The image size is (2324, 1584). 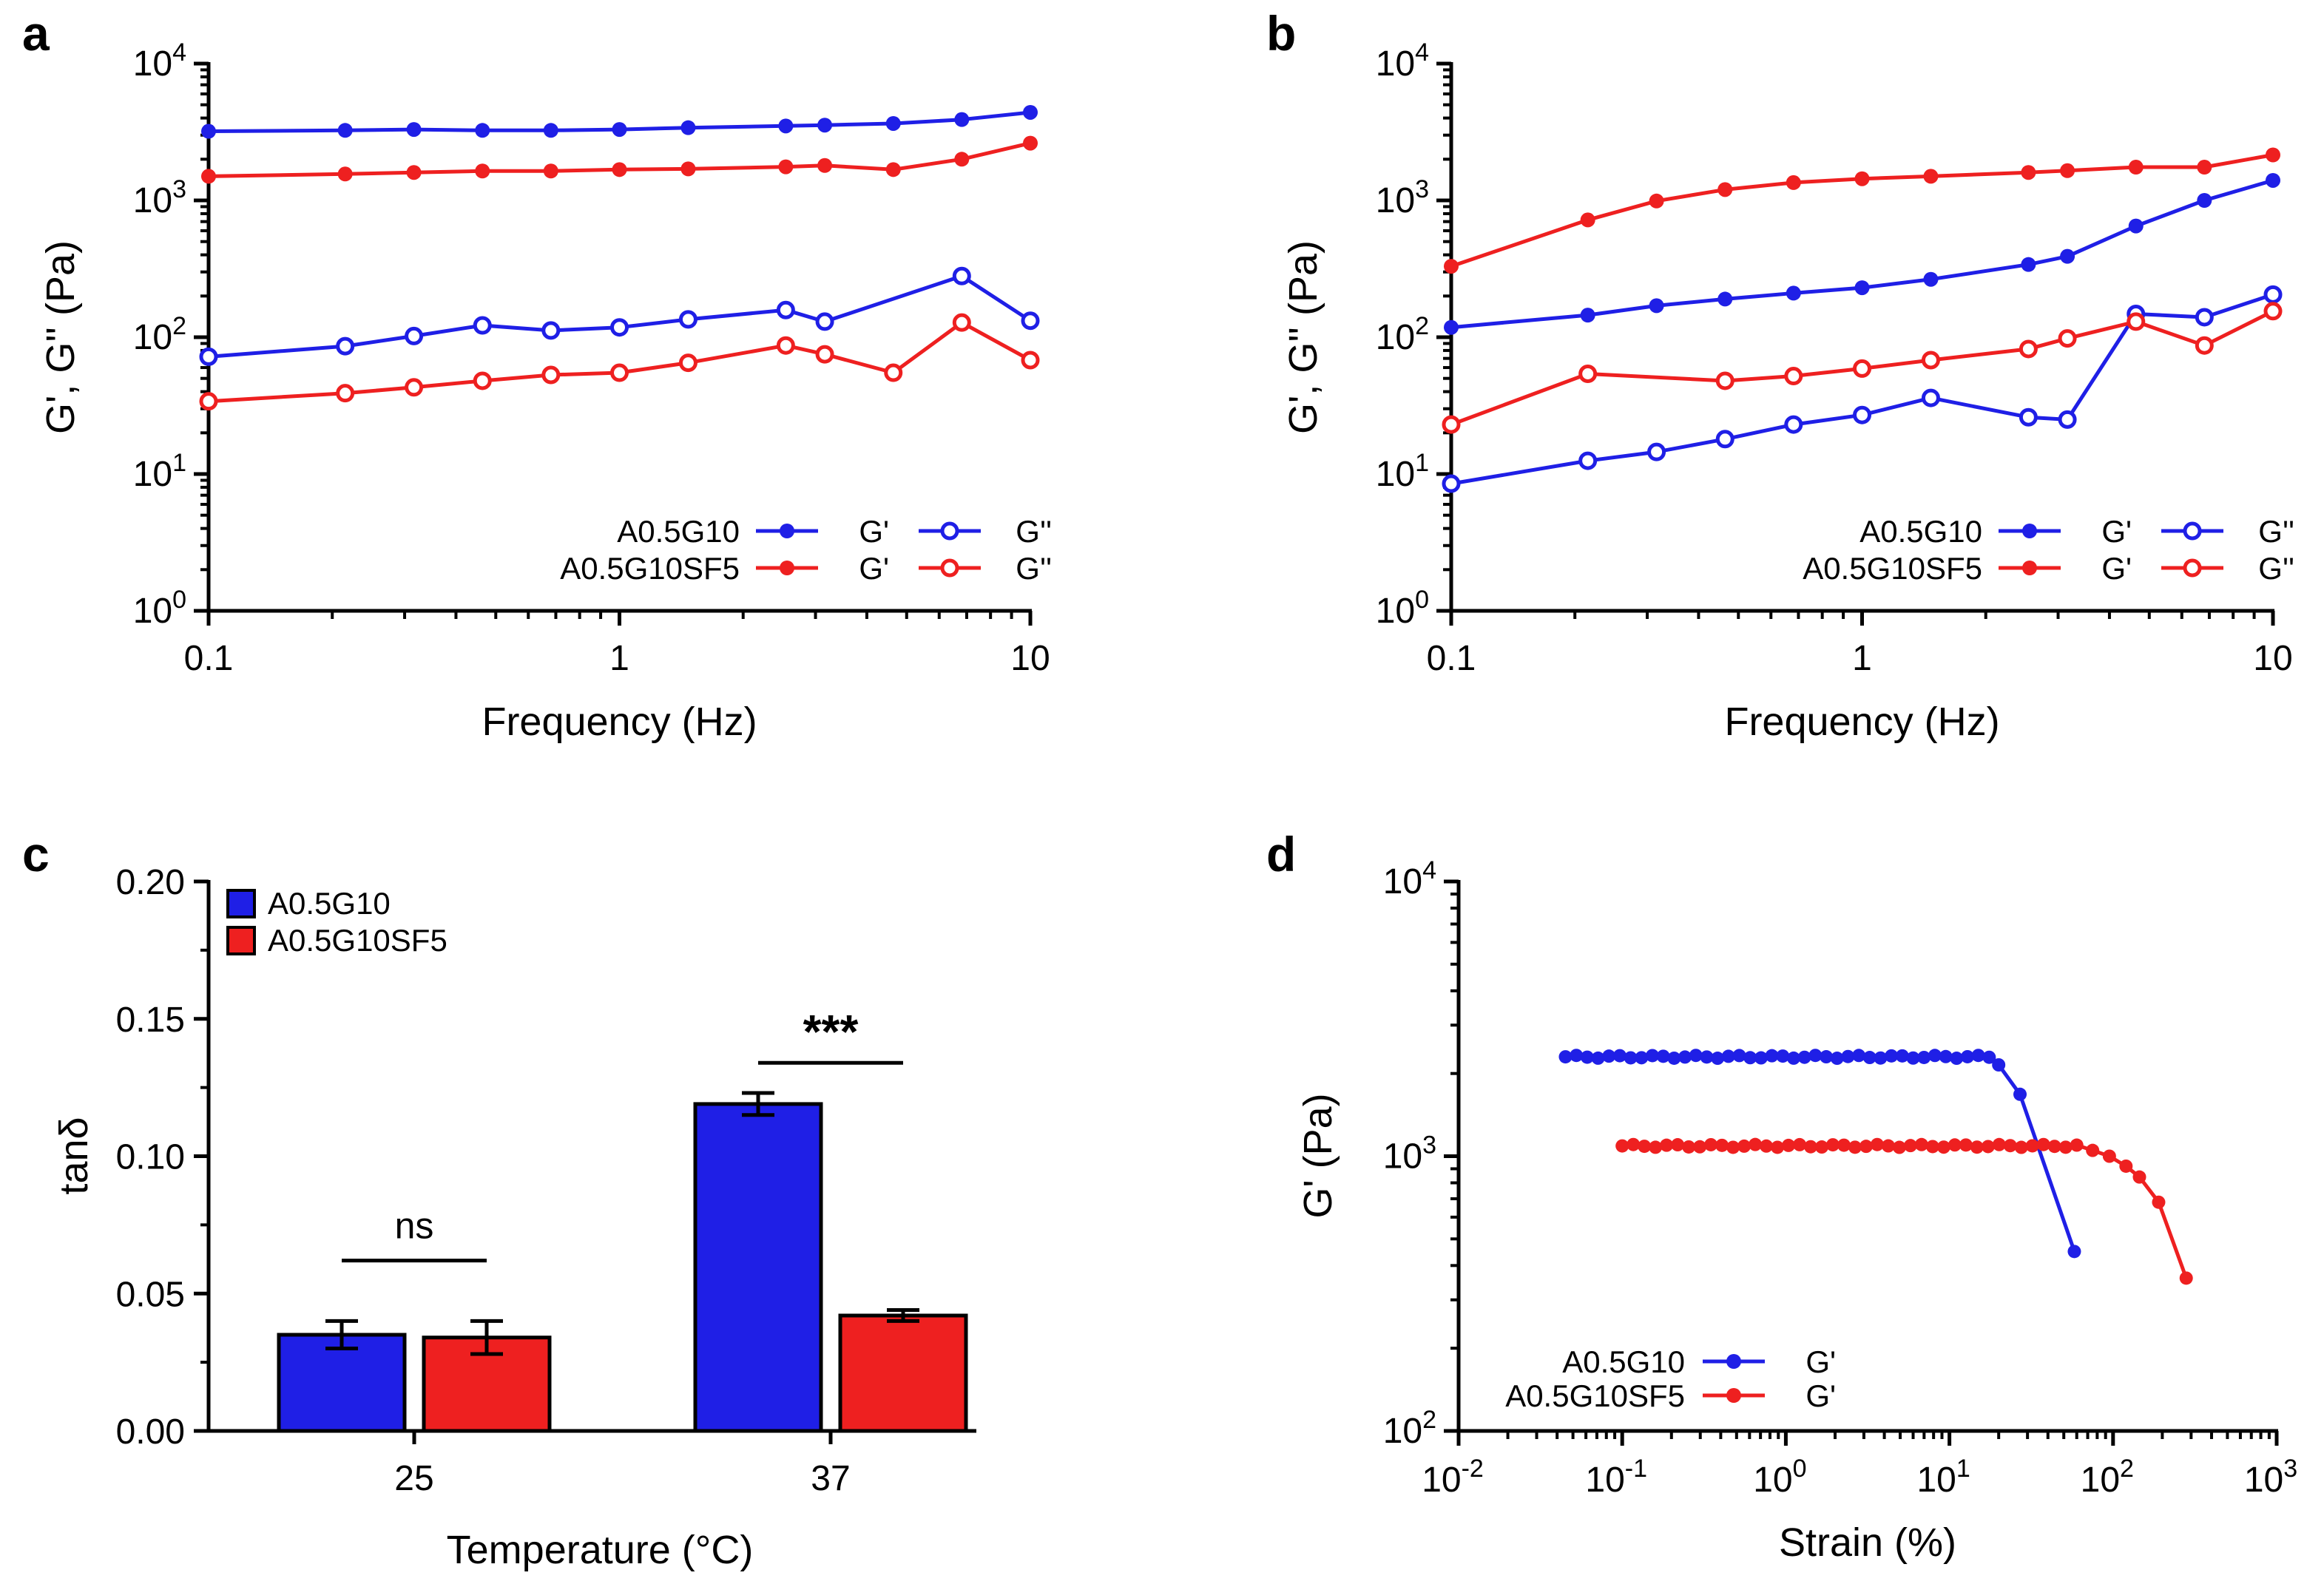 I want to click on legend-sample-label: A0.5G10SF5, so click(x=650, y=569).